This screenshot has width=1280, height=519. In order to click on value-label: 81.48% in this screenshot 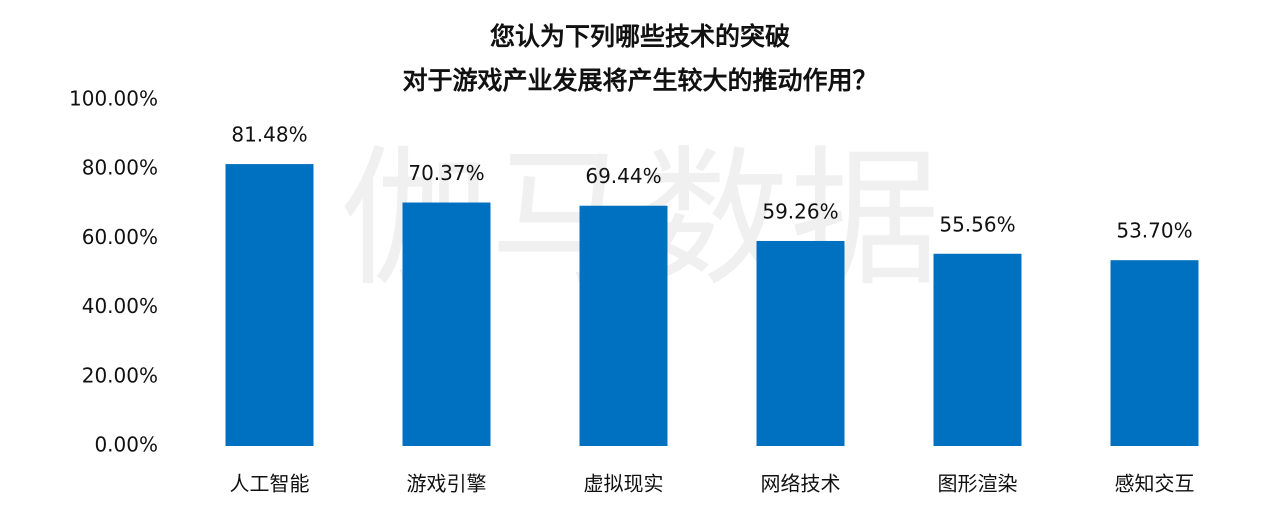, I will do `click(269, 135)`.